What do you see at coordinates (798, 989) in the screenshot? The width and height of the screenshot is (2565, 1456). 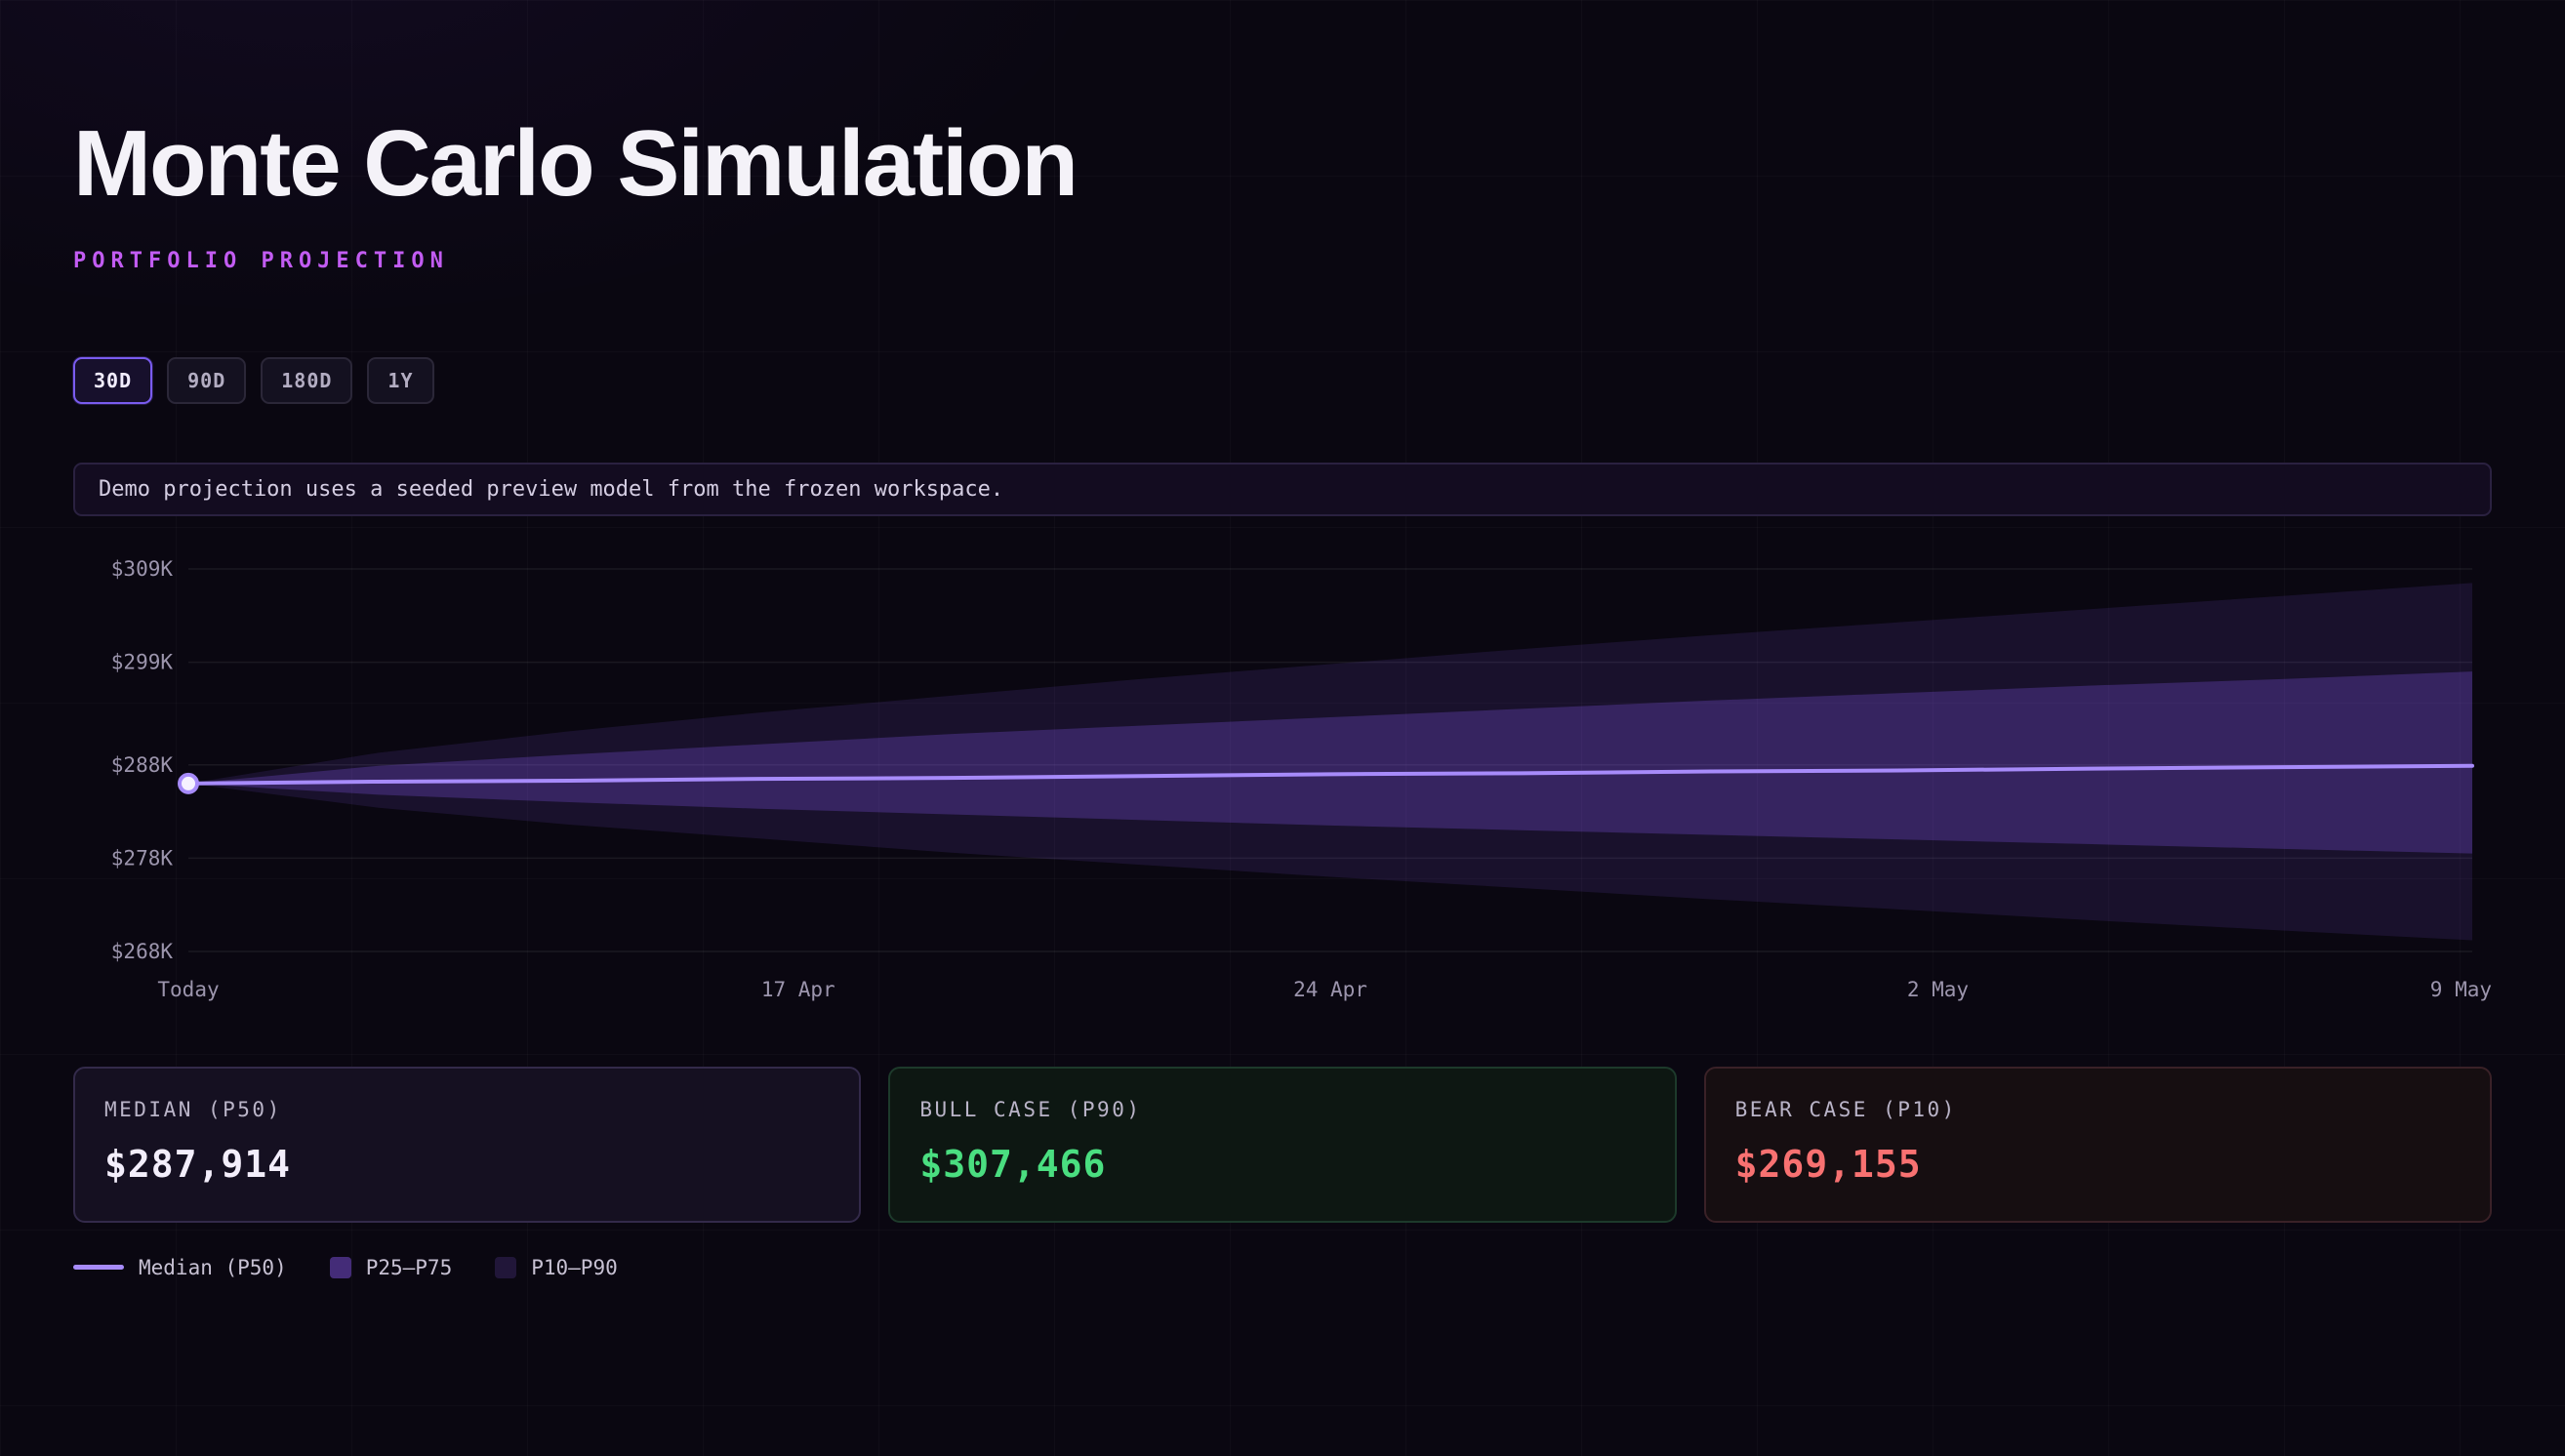 I see `x-axis-label: 17 Apr` at bounding box center [798, 989].